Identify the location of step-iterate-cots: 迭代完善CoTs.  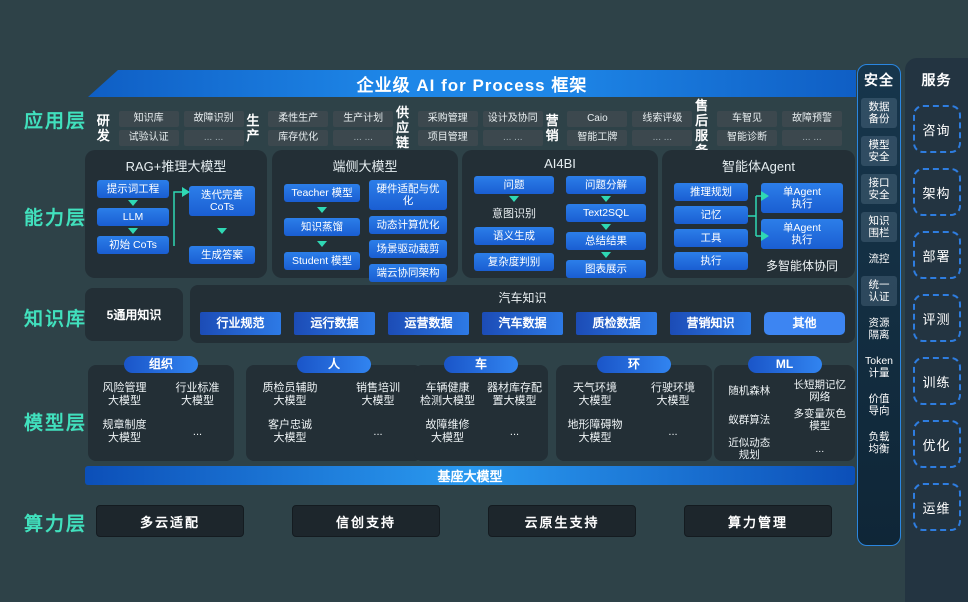
(222, 201).